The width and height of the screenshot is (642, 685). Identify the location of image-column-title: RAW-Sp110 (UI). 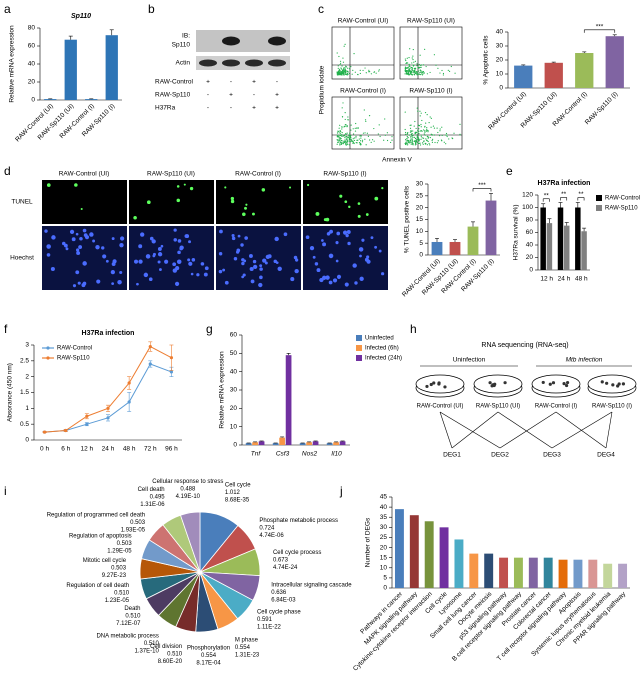
(171, 174).